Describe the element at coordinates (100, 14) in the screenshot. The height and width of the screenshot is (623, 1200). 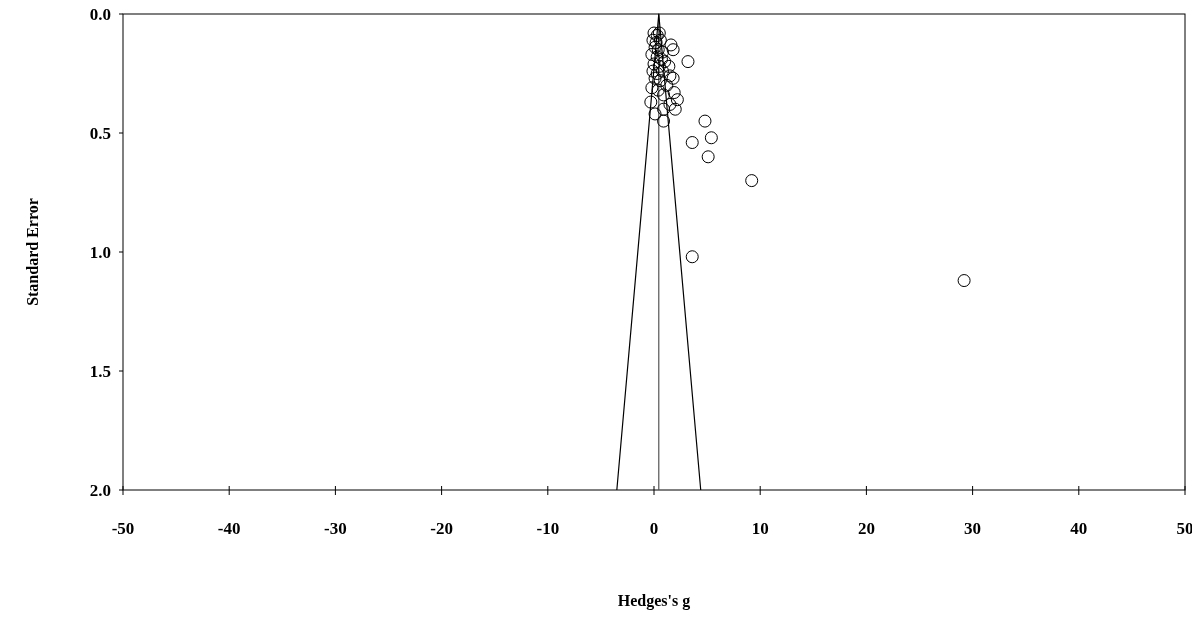
I see `y-tick-label: 0.0` at that location.